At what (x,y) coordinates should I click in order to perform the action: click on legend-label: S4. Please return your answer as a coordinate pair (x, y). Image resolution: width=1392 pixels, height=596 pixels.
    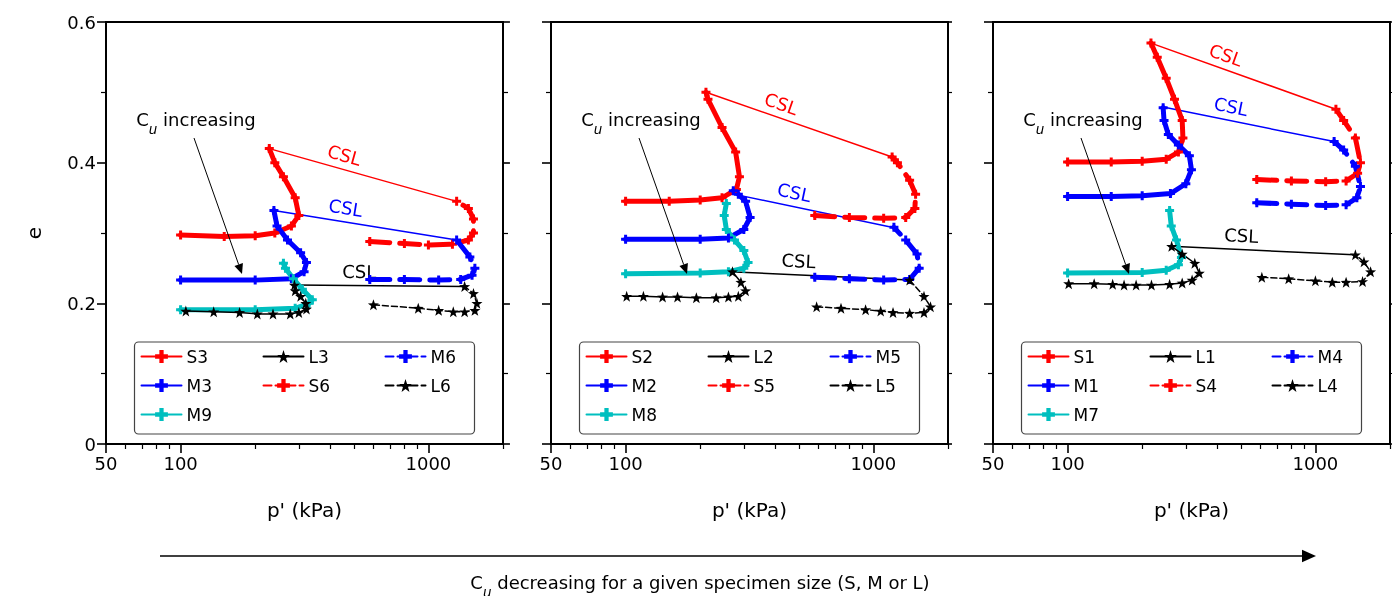
    Looking at the image, I should click on (1206, 385).